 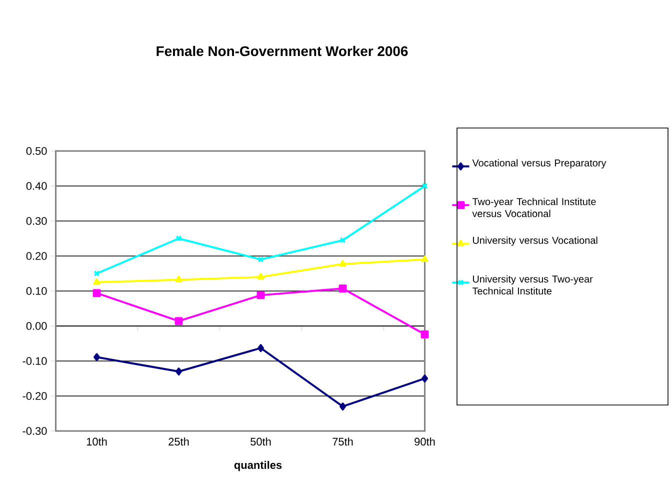 What do you see at coordinates (534, 208) in the screenshot?
I see `legend-label: Two-year Technical Institute versus Vocational` at bounding box center [534, 208].